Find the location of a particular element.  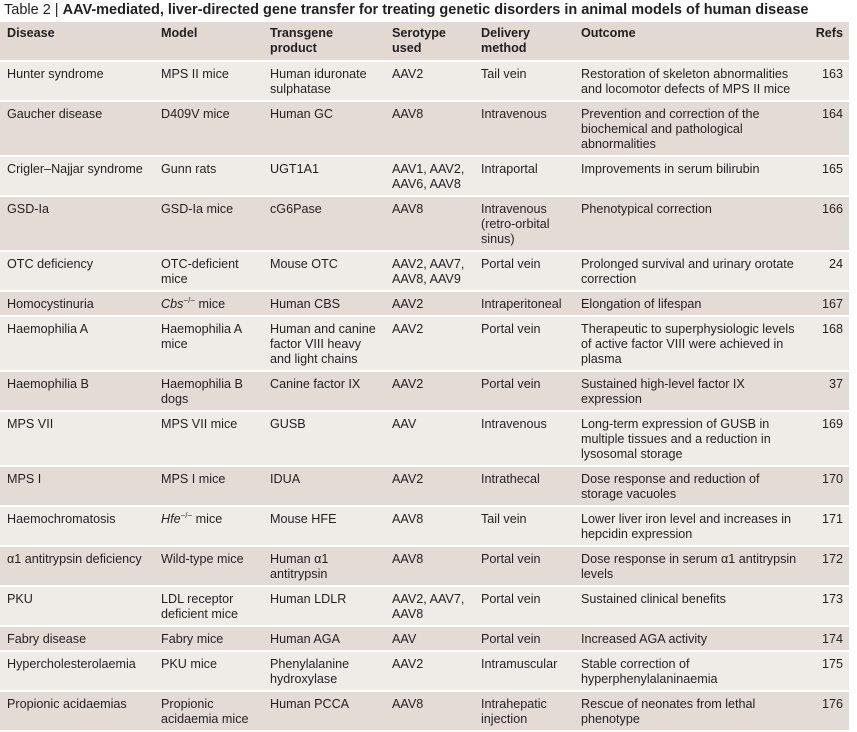

delivery-cell: Intraperitoneal is located at coordinates (524, 304).